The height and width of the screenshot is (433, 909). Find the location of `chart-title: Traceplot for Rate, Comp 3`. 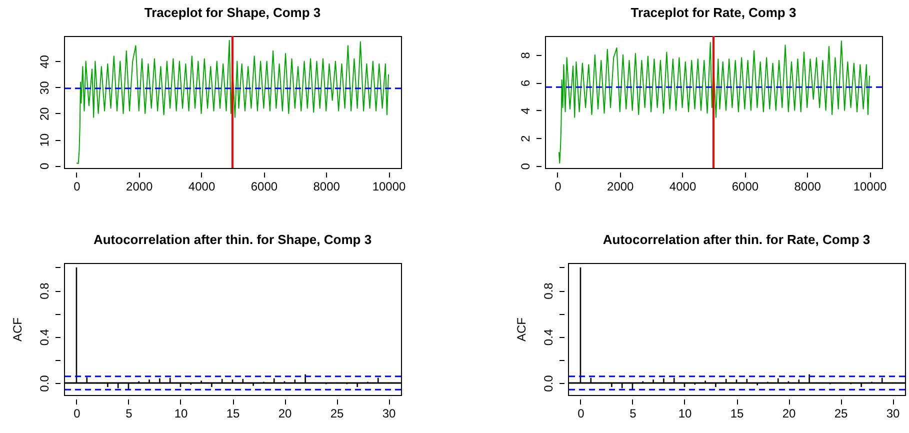

chart-title: Traceplot for Rate, Comp 3 is located at coordinates (713, 12).